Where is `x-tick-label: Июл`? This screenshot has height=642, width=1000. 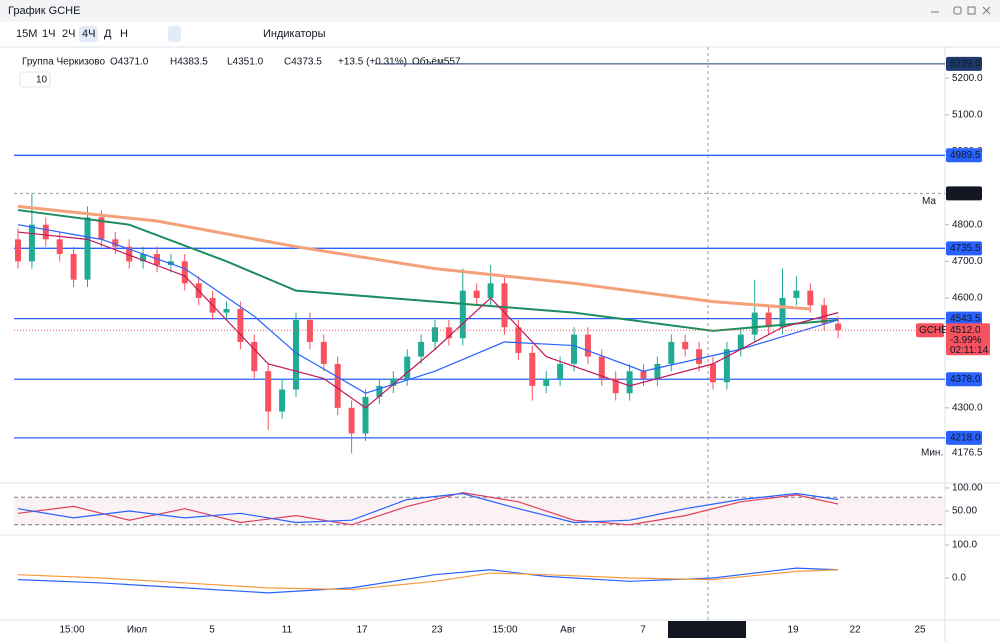
x-tick-label: Июл is located at coordinates (137, 630).